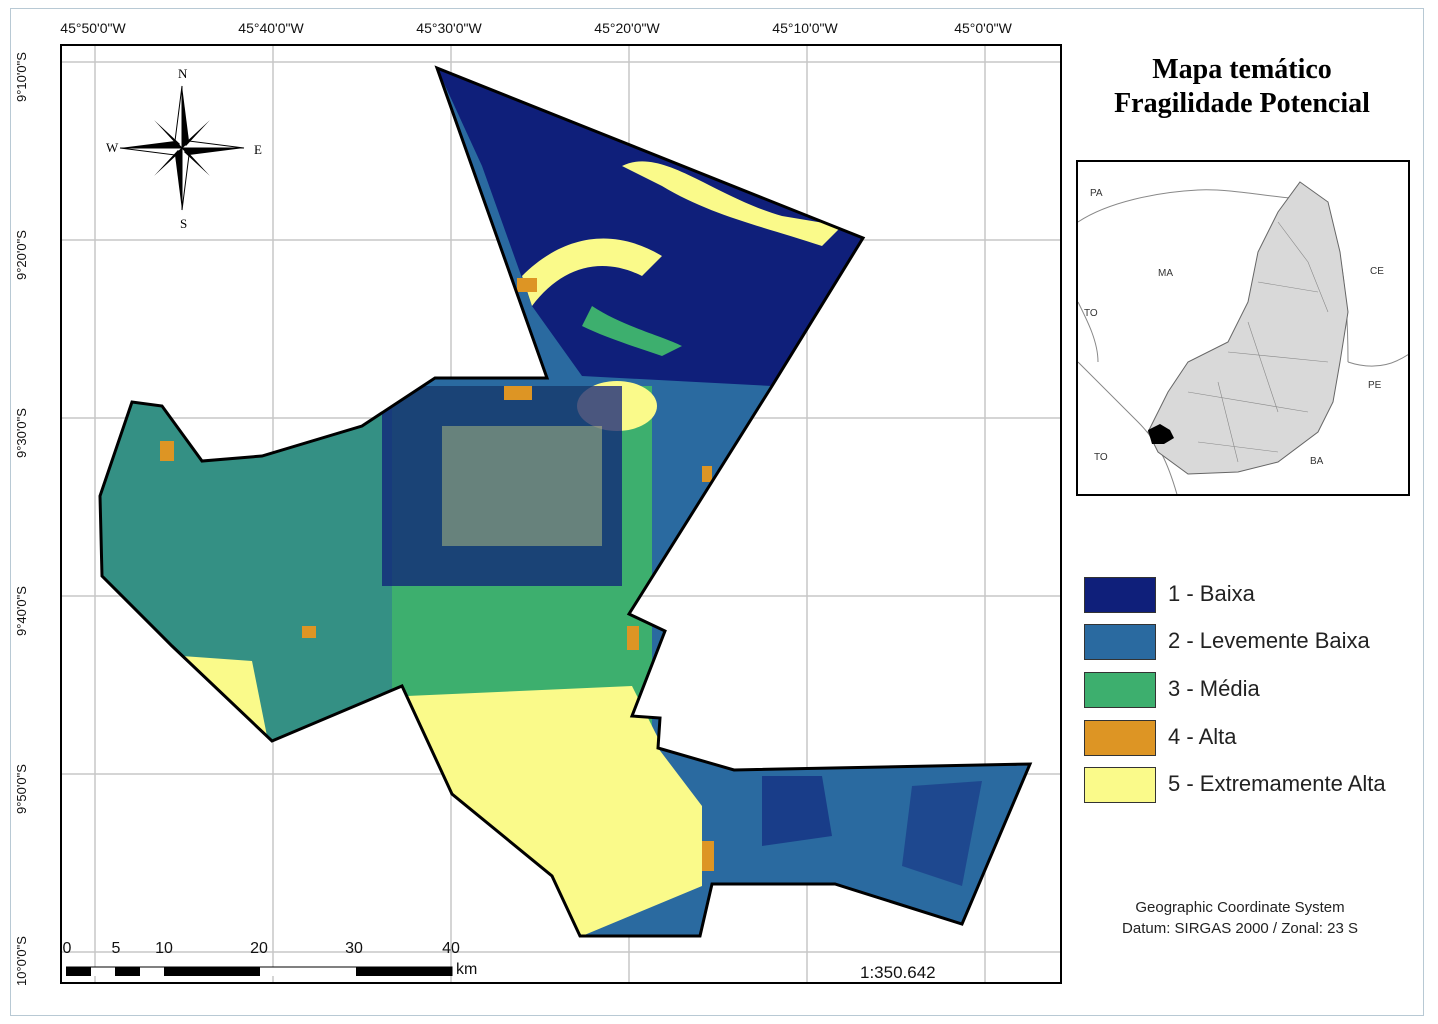 The height and width of the screenshot is (1024, 1438). What do you see at coordinates (1243, 328) in the screenshot?
I see `inset-locator-map: PA MA CE TO PE TO BA` at bounding box center [1243, 328].